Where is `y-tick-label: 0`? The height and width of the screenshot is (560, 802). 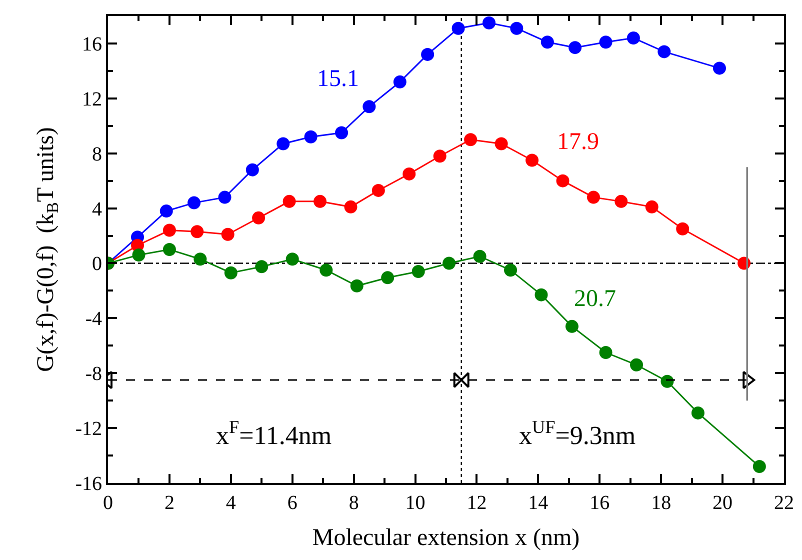
y-tick-label: 0 is located at coordinates (97, 264).